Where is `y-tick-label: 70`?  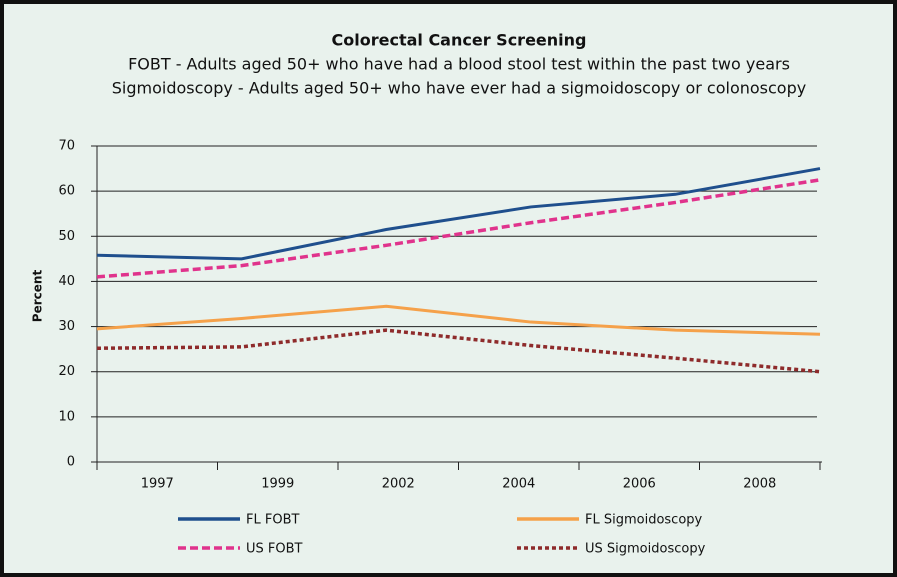
y-tick-label: 70 is located at coordinates (66, 146).